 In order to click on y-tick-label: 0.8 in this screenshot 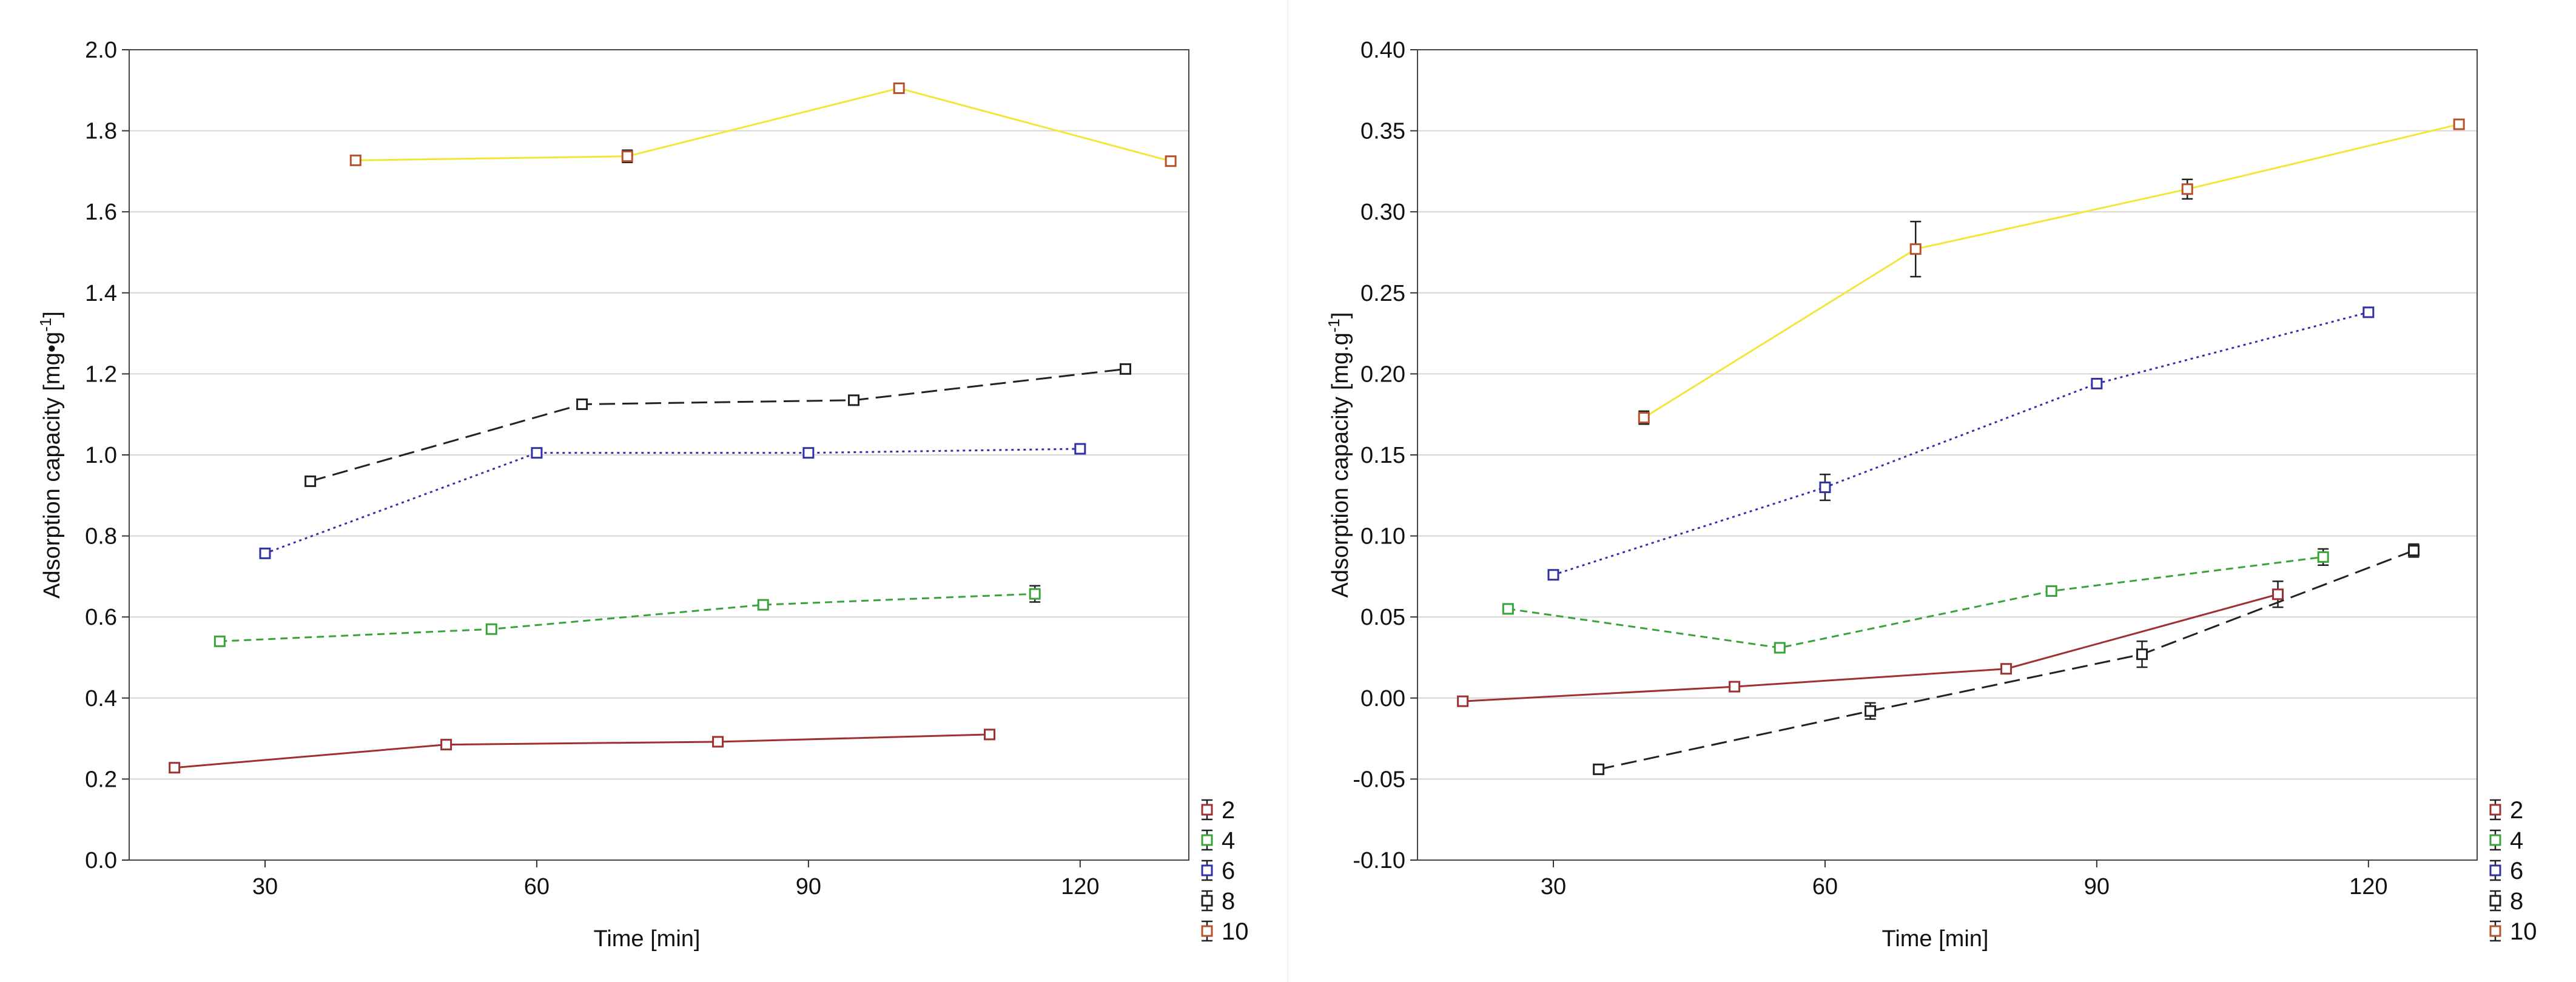, I will do `click(101, 537)`.